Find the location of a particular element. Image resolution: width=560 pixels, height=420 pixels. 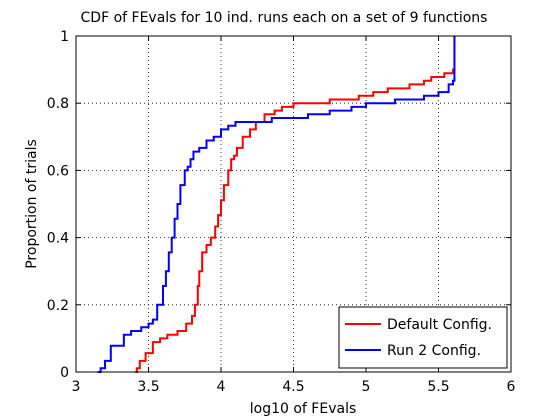

legend: Default Config. Run 2 Config. is located at coordinates (423, 337).